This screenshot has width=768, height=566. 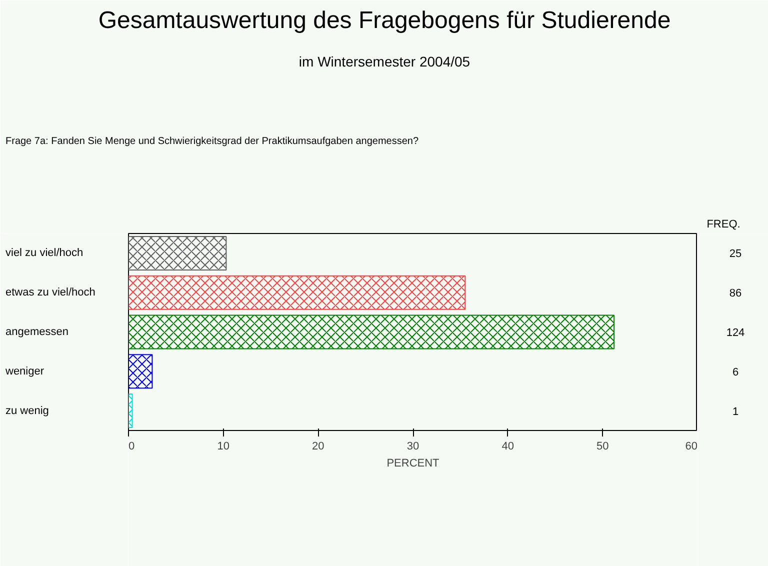 I want to click on chart-subtitle: im Wintersemester 2004/05, so click(x=384, y=62).